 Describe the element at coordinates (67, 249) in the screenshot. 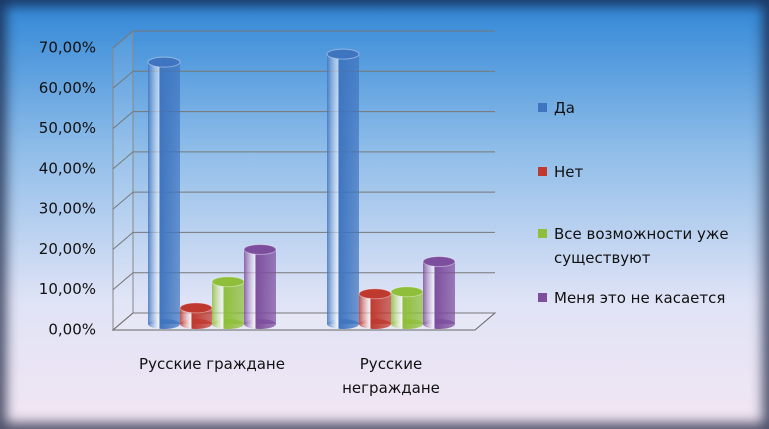

I see `y-tick-label: 20,00%` at that location.